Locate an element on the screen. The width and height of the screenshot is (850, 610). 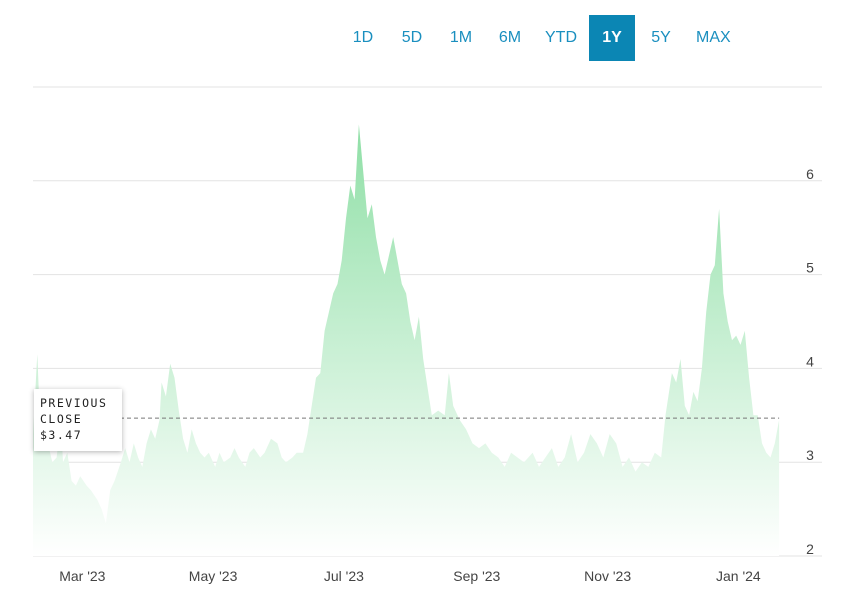
previous-close-title-line1: PREVIOUS is located at coordinates (74, 403).